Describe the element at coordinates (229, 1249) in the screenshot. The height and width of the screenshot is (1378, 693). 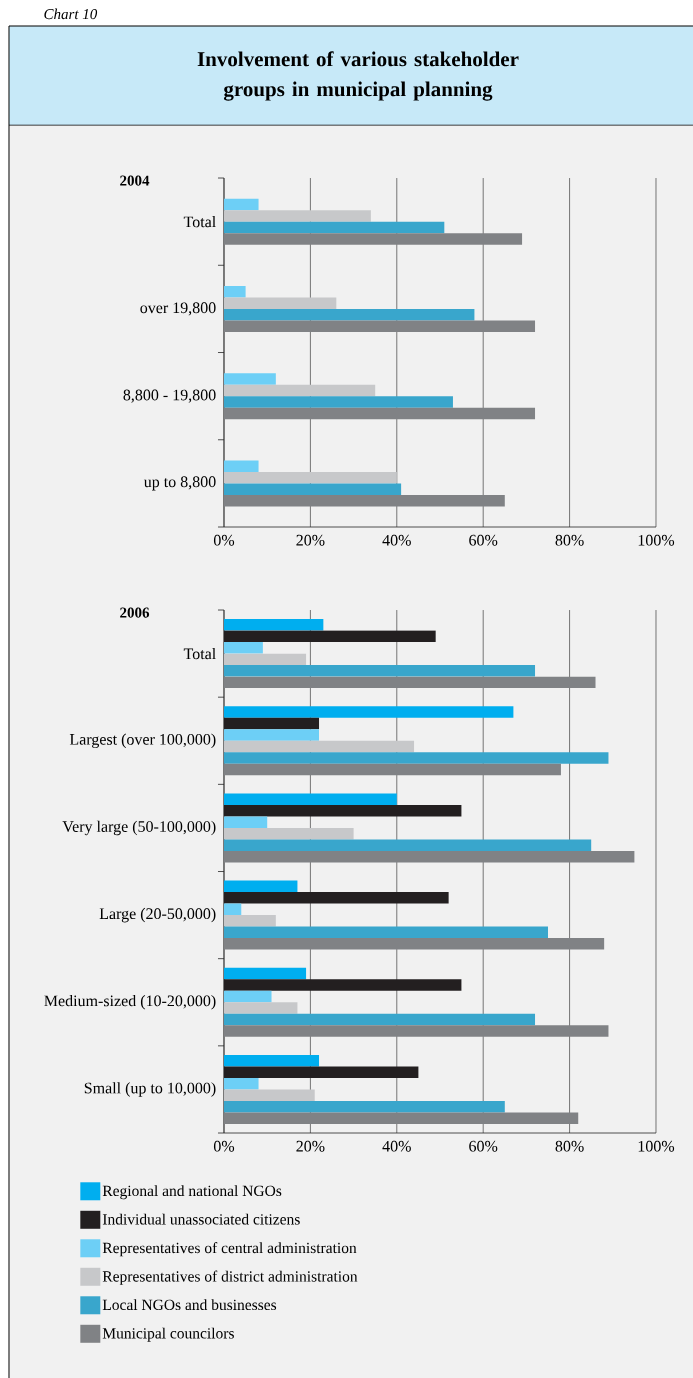
I see `legend-label: Representatives of central administration` at that location.